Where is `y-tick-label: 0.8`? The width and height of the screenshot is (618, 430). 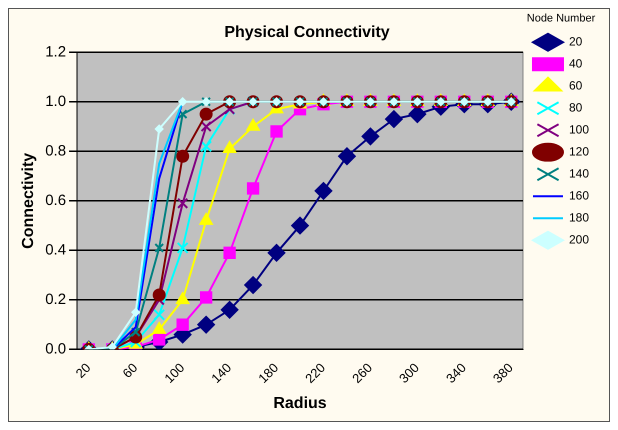 y-tick-label: 0.8 is located at coordinates (55, 151).